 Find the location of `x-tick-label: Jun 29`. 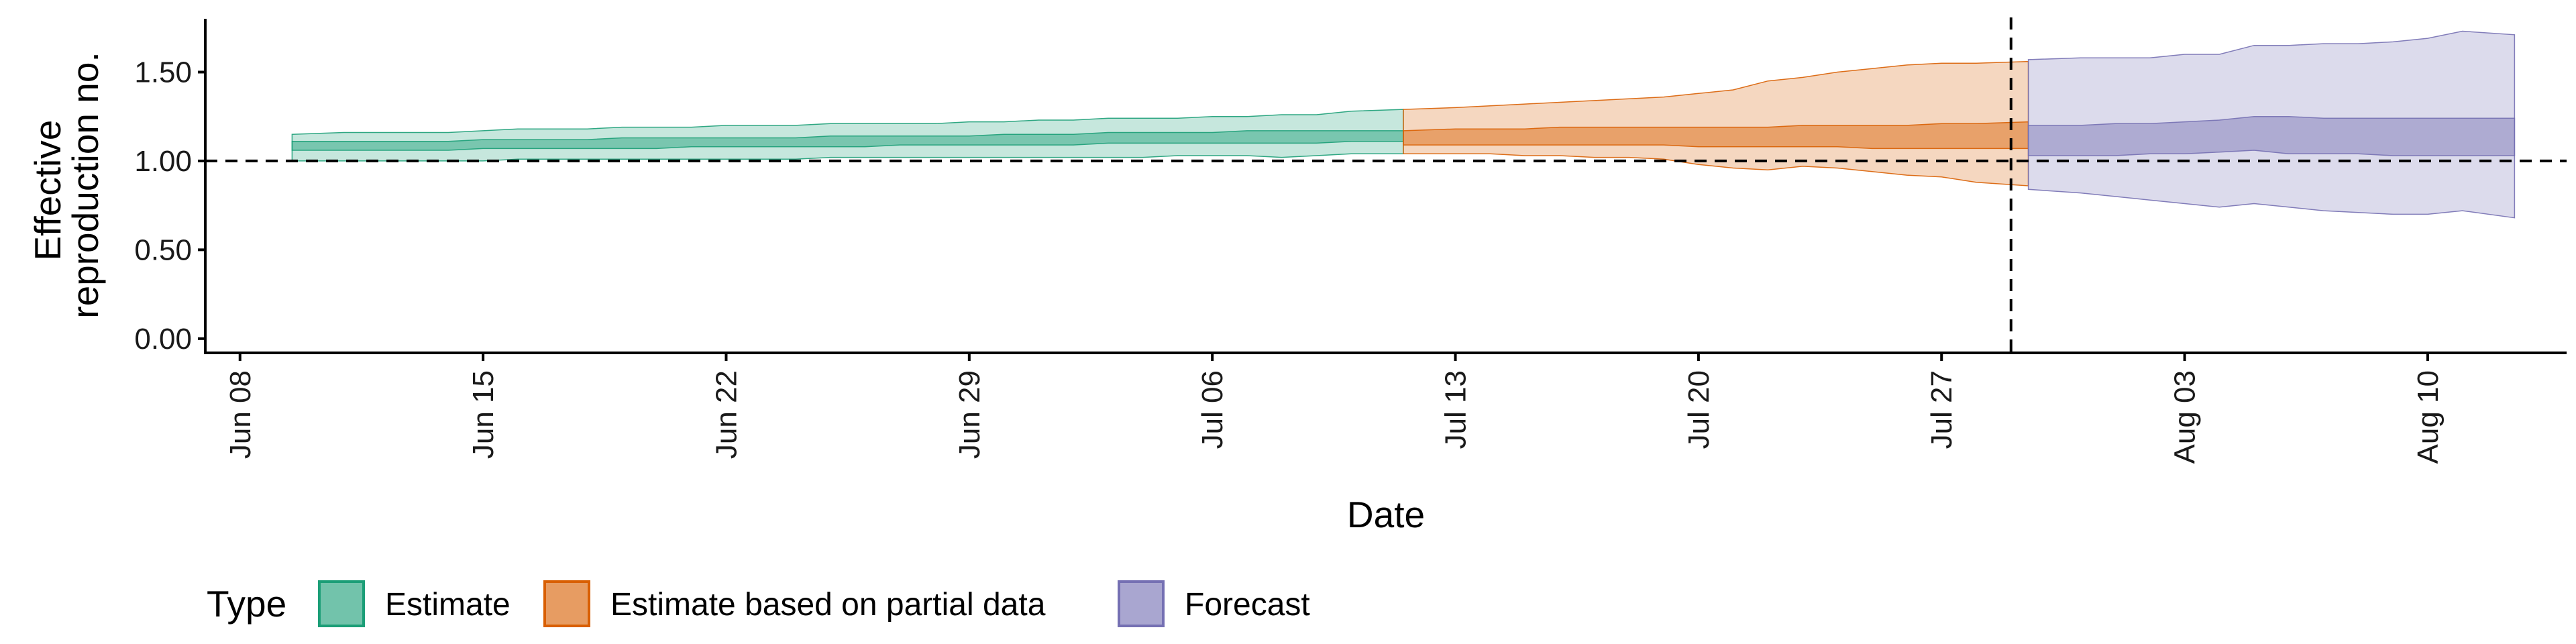

x-tick-label: Jun 29 is located at coordinates (969, 414).